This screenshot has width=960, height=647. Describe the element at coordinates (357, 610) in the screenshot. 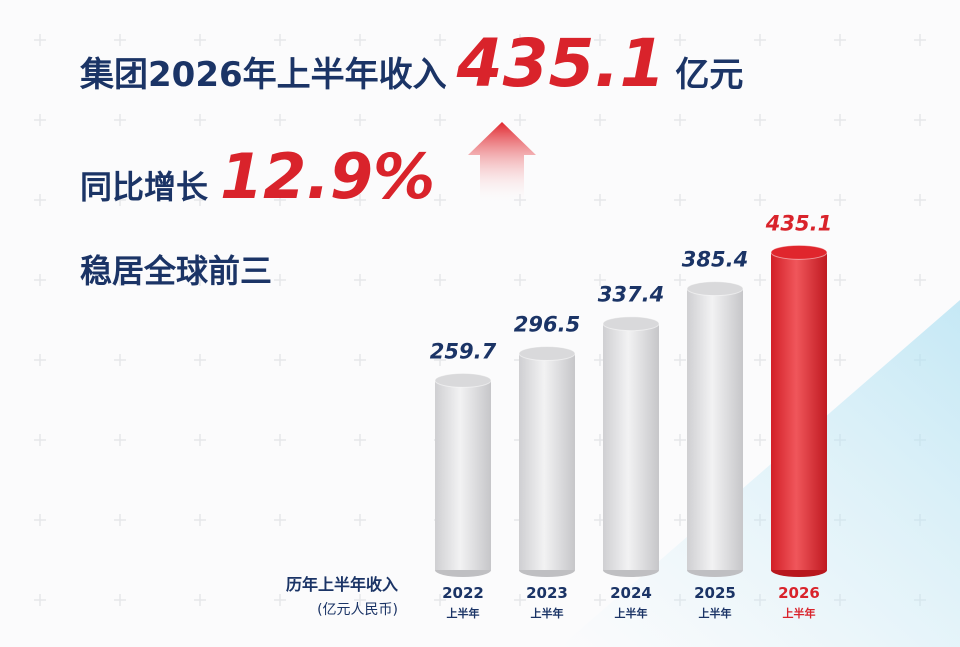

I see `y-unit: (亿元人民币)` at that location.